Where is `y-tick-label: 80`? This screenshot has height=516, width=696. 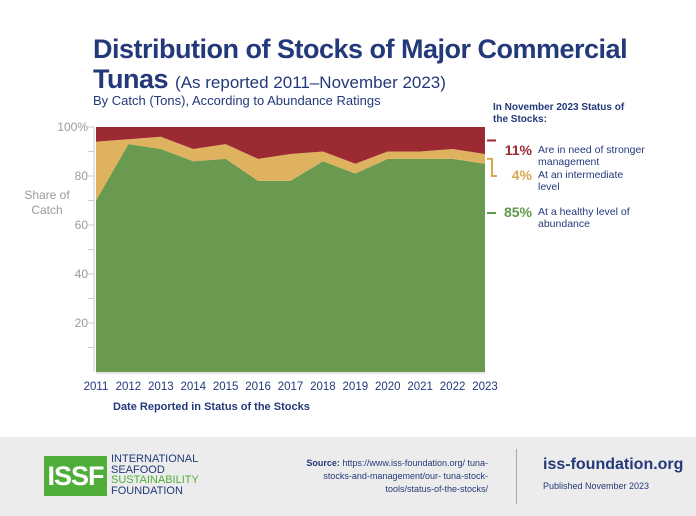 y-tick-label: 80 is located at coordinates (82, 176).